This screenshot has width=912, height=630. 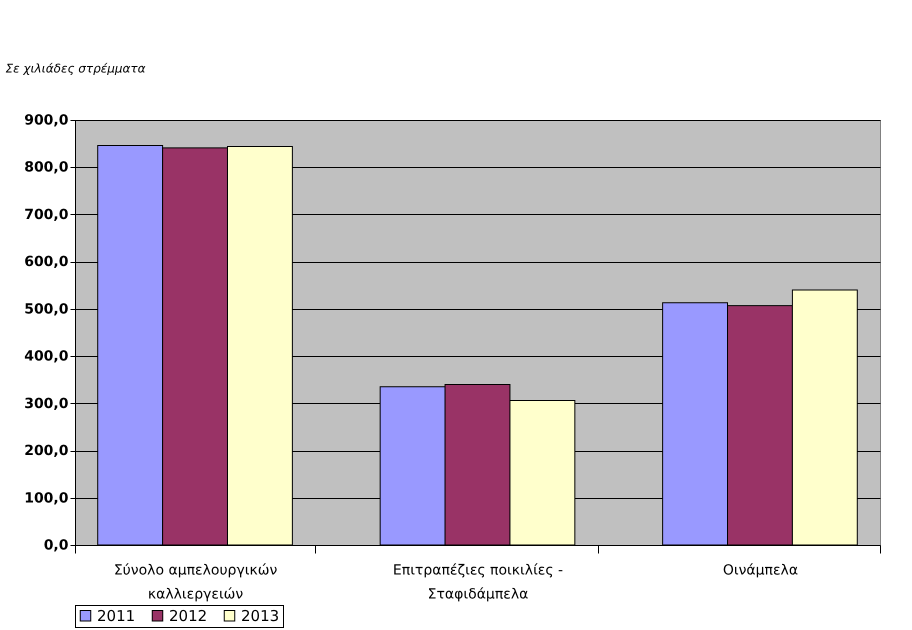 I want to click on y-tick-label: 200,0, so click(x=46, y=451).